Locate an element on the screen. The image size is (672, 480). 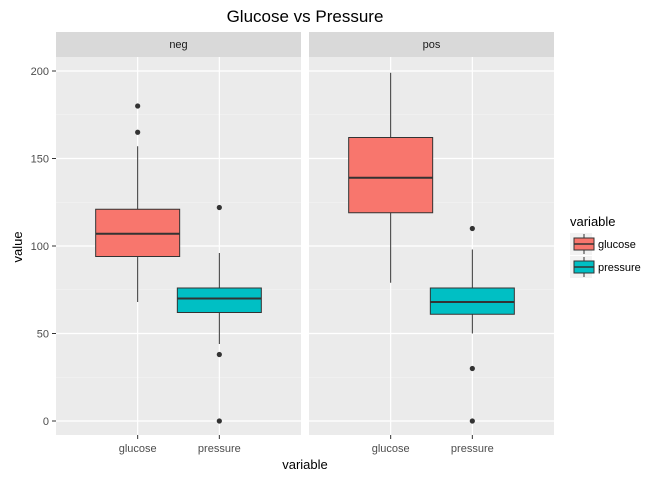
facet-strip-label: neg is located at coordinates (178, 45).